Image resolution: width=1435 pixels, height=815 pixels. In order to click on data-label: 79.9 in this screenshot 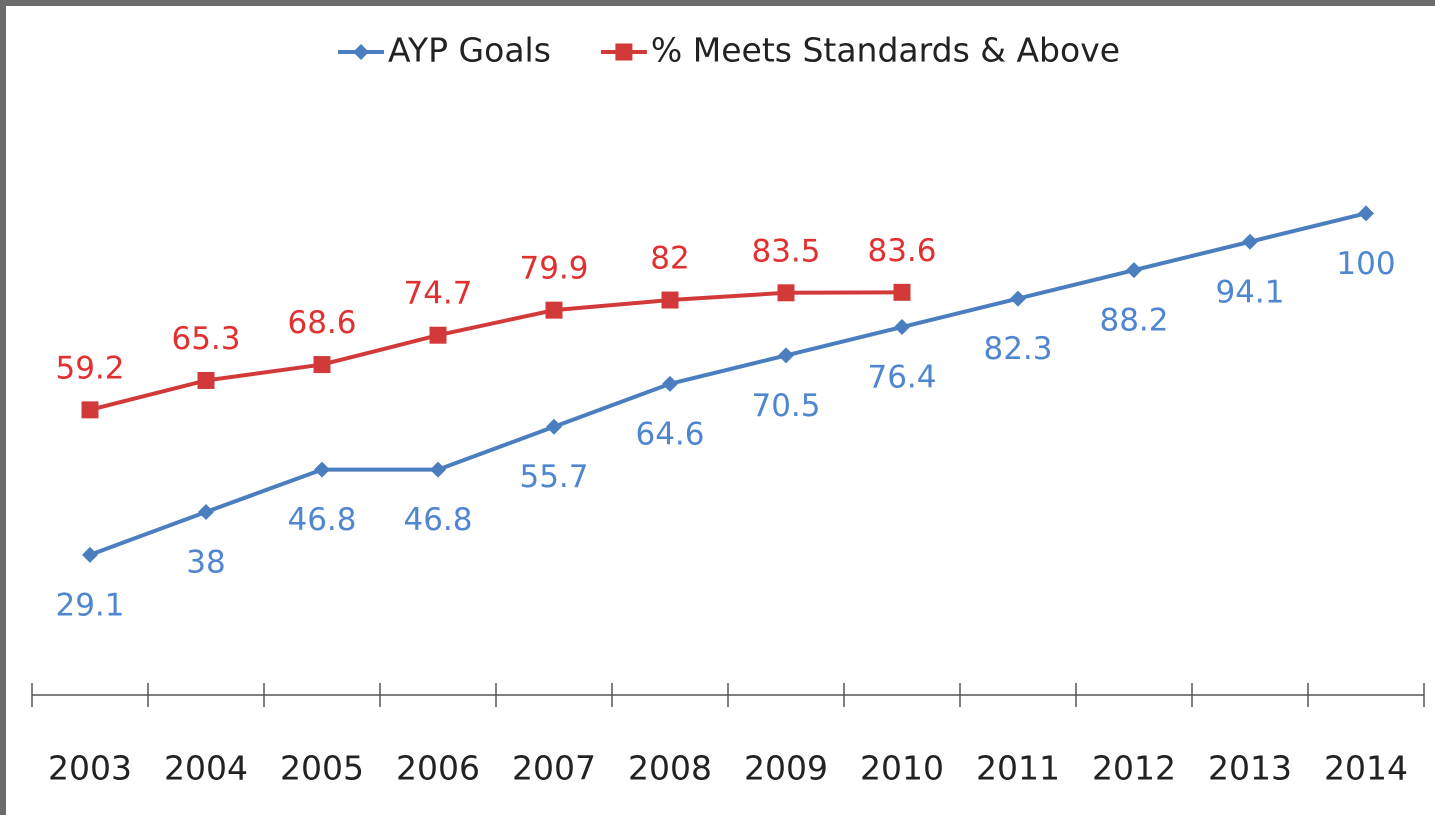, I will do `click(553, 269)`.